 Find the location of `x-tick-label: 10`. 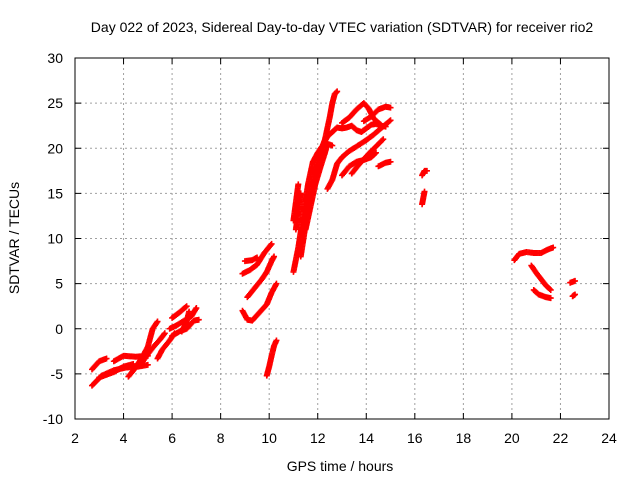

x-tick-label: 10 is located at coordinates (269, 438).